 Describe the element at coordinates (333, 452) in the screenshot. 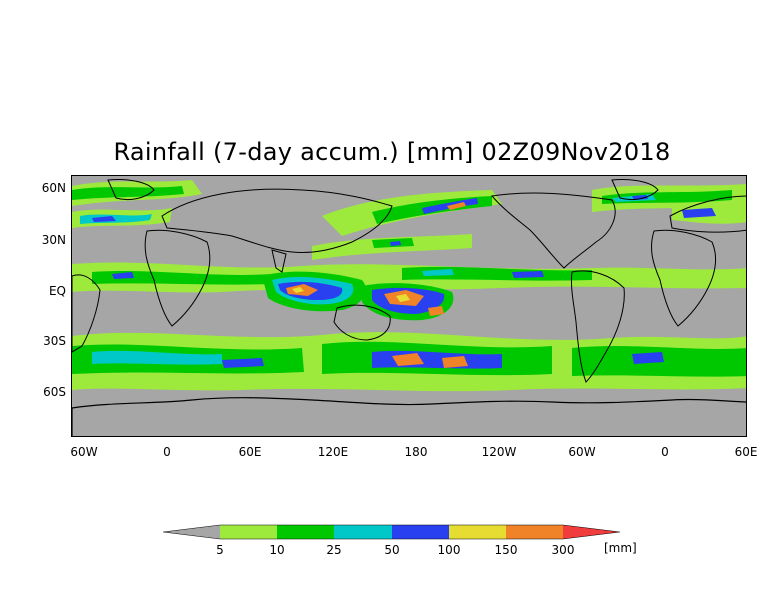

I see `lon-label-120e: 120E` at that location.